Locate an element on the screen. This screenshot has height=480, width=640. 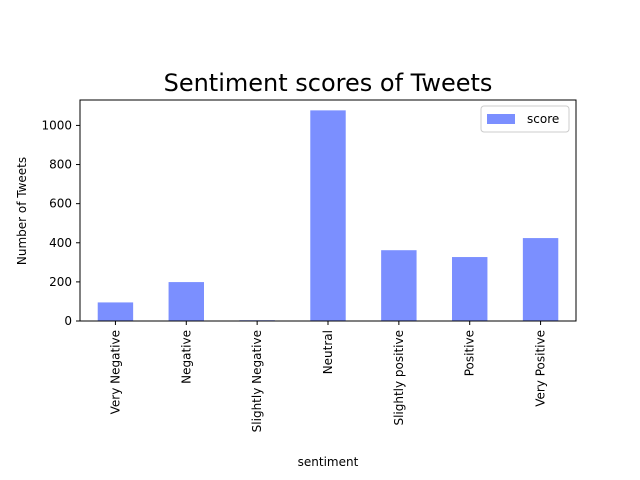
y-tick-label: 200 is located at coordinates (60, 282).